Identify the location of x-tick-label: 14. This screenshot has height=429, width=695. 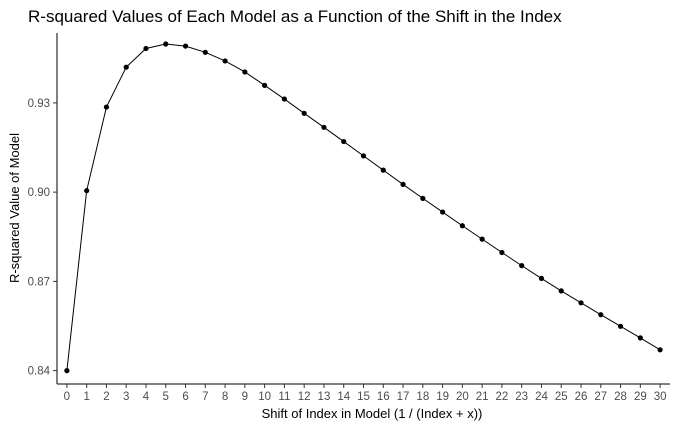
(343, 397).